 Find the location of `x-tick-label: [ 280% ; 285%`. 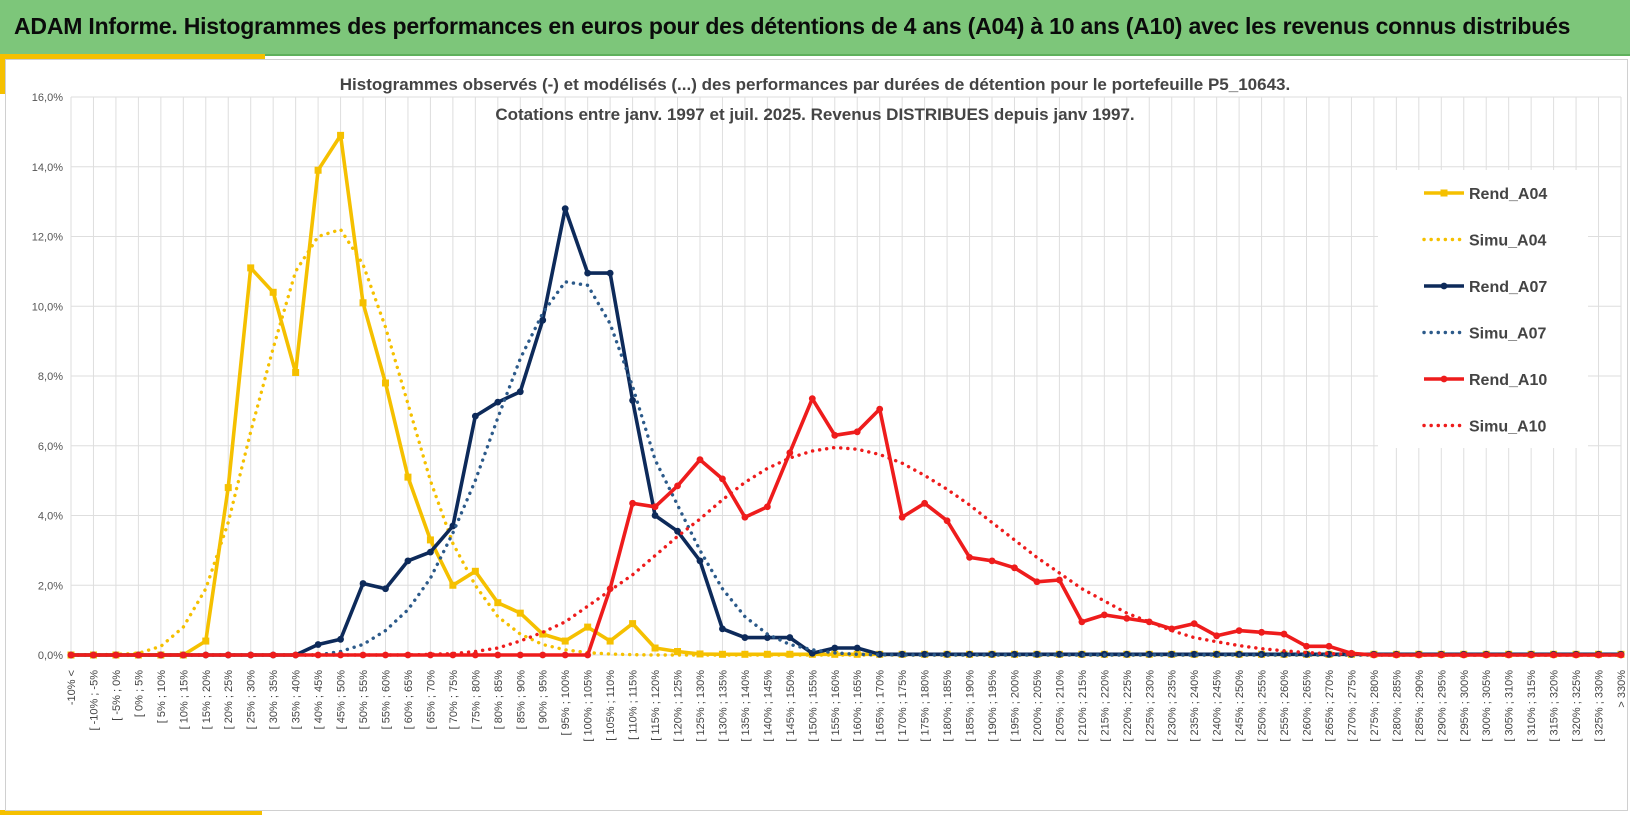

x-tick-label: [ 280% ; 285% is located at coordinates (1397, 706).